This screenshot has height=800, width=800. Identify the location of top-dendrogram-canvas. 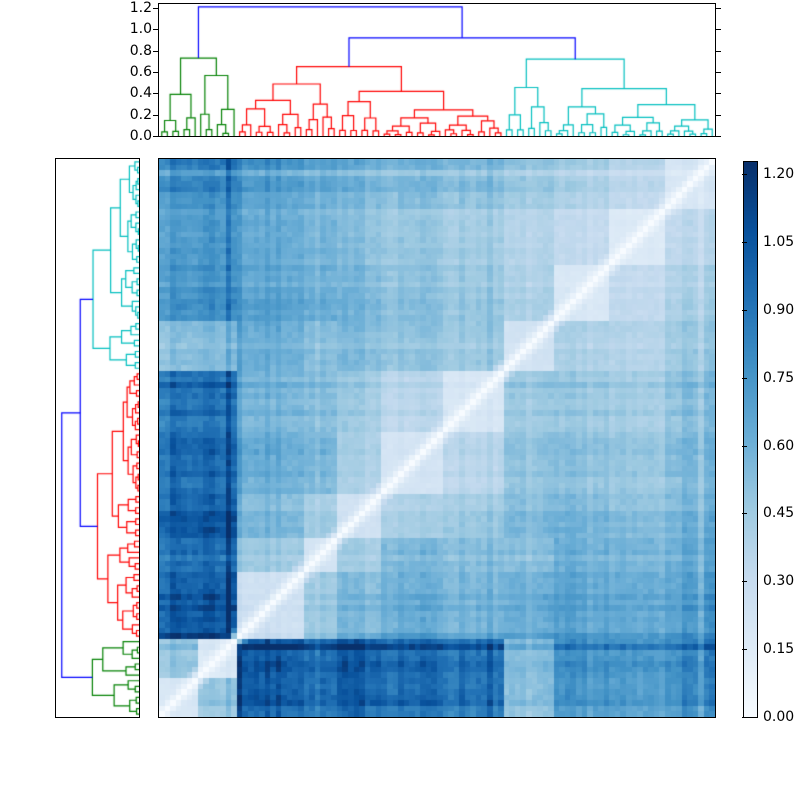
(437, 70).